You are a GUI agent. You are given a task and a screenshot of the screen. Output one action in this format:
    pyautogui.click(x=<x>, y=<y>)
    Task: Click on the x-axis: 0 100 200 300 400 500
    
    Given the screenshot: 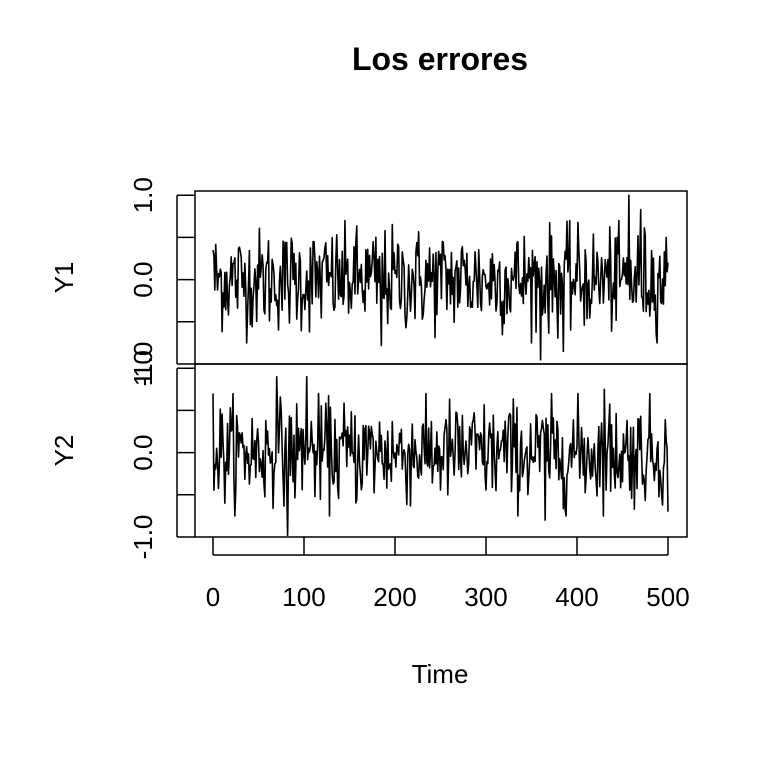 What is the action you would take?
    pyautogui.click(x=448, y=574)
    